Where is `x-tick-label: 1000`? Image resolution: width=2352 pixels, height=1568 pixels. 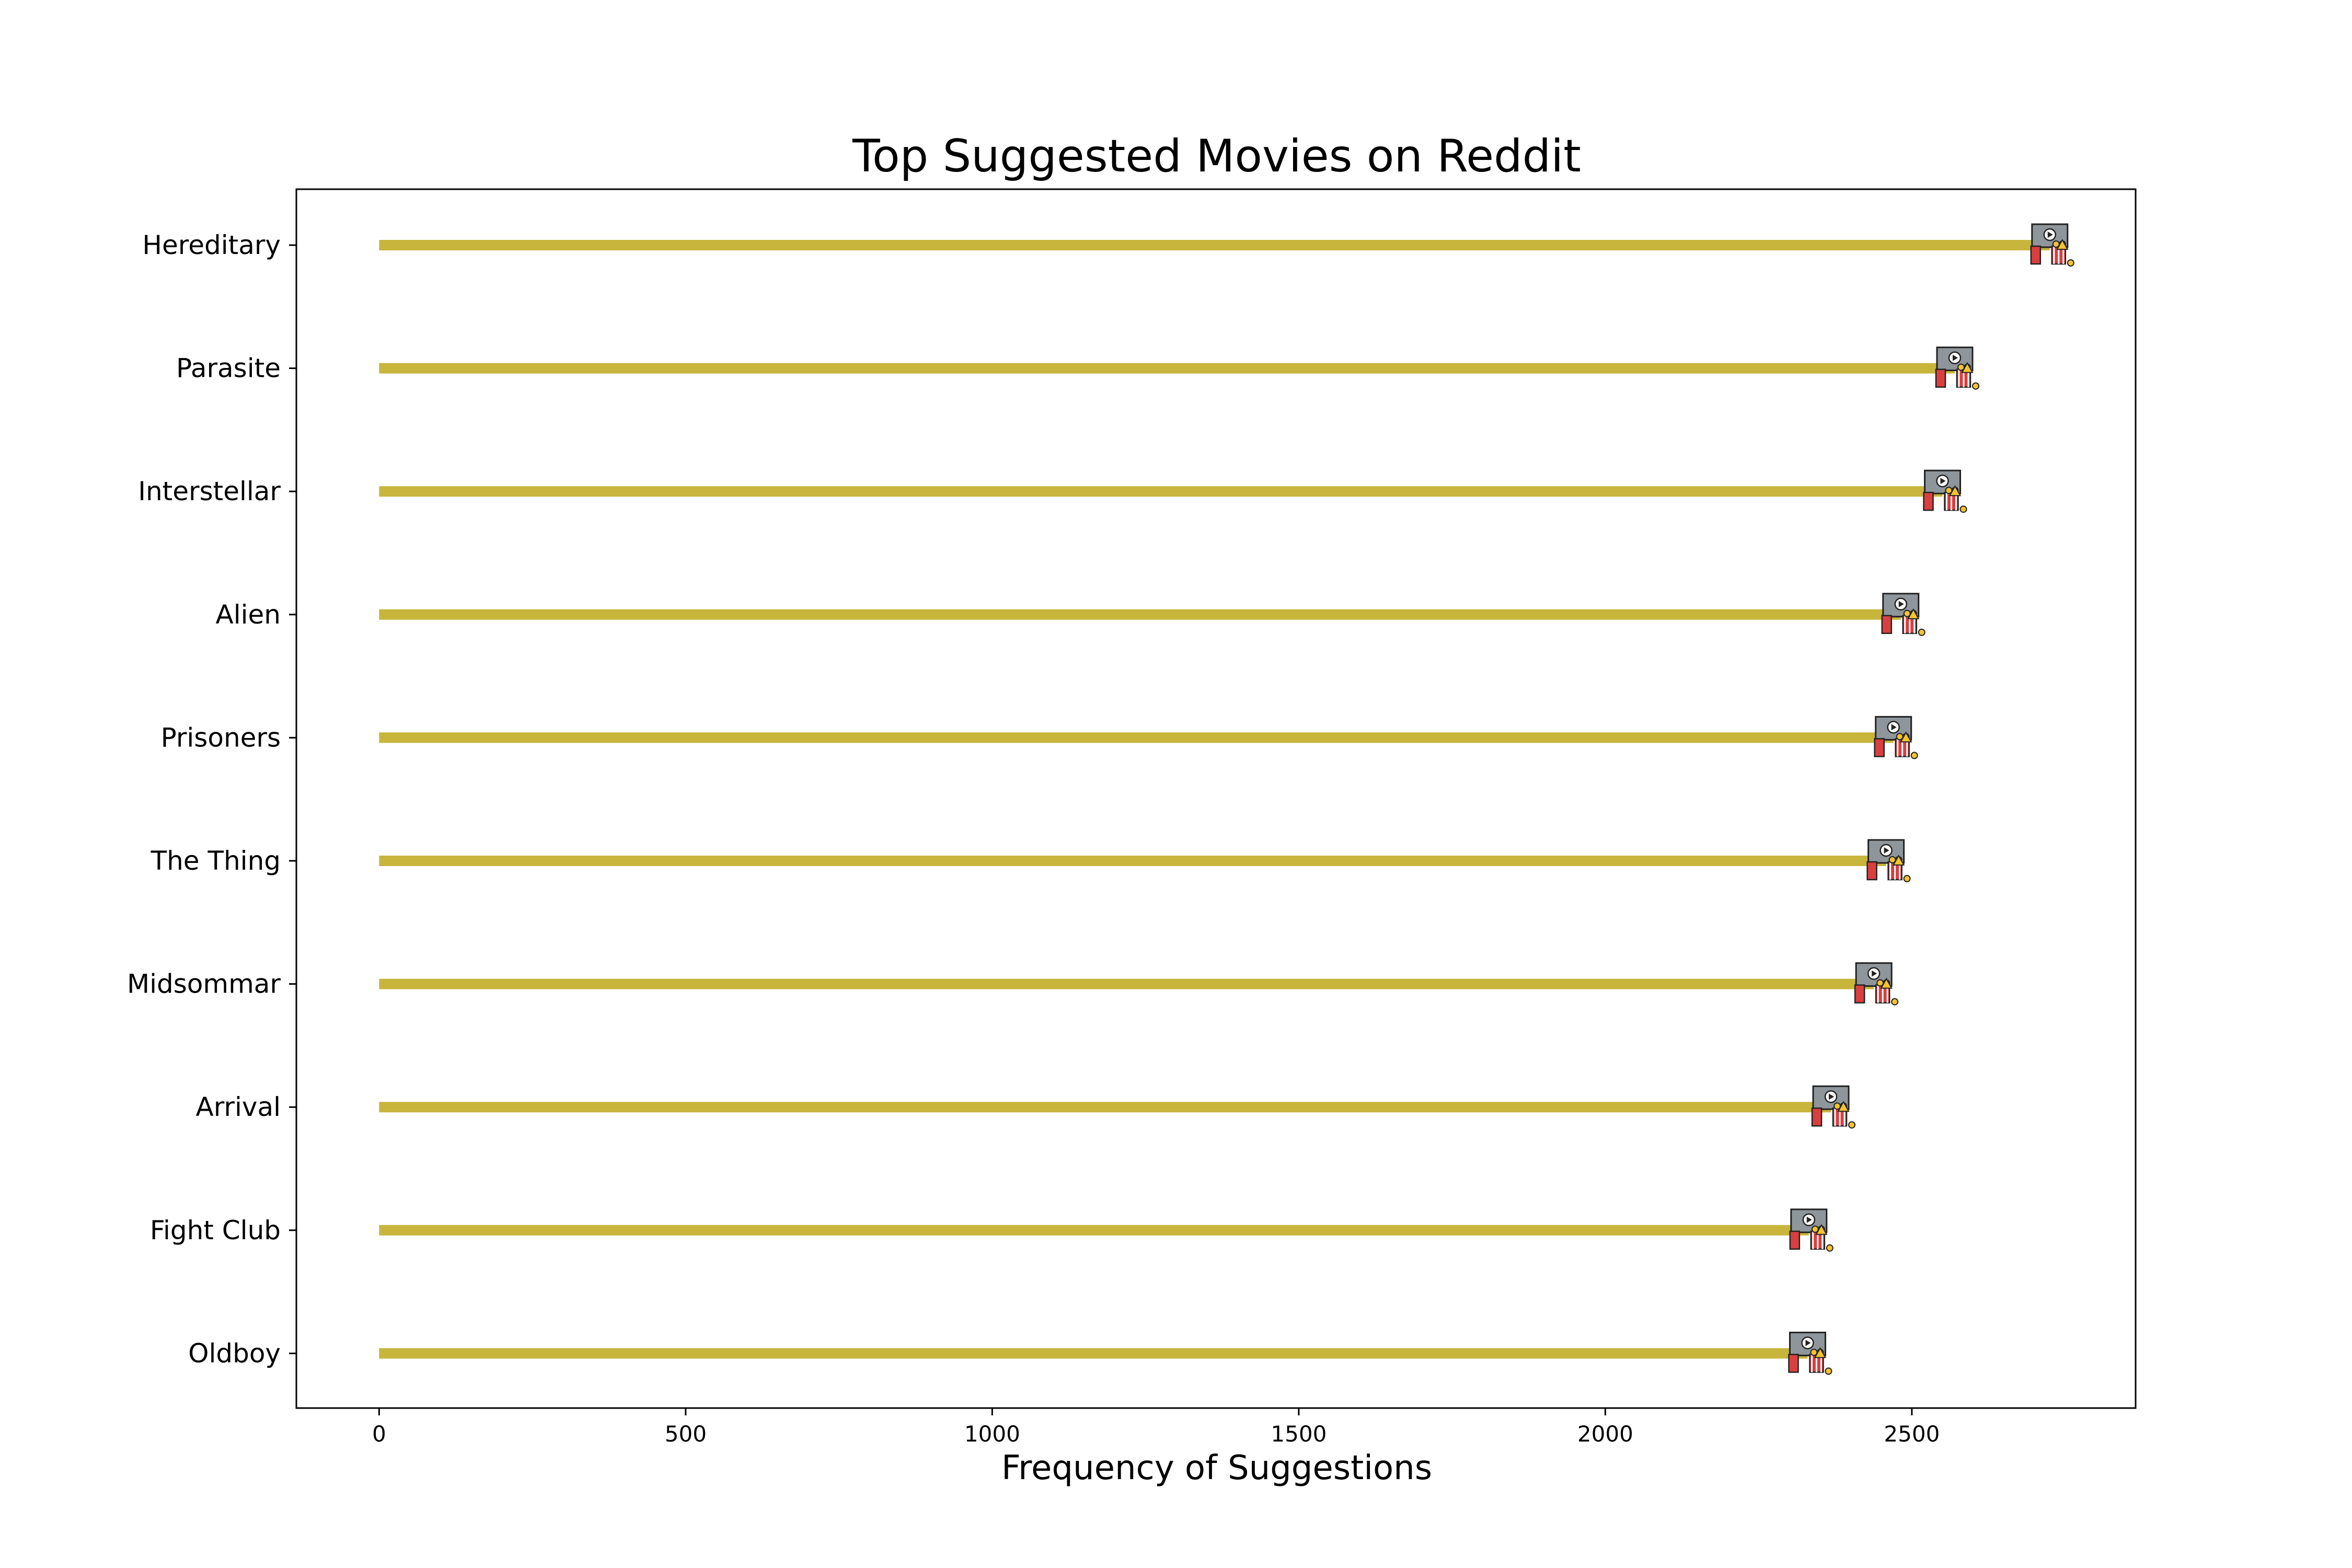
x-tick-label: 1000 is located at coordinates (992, 1434).